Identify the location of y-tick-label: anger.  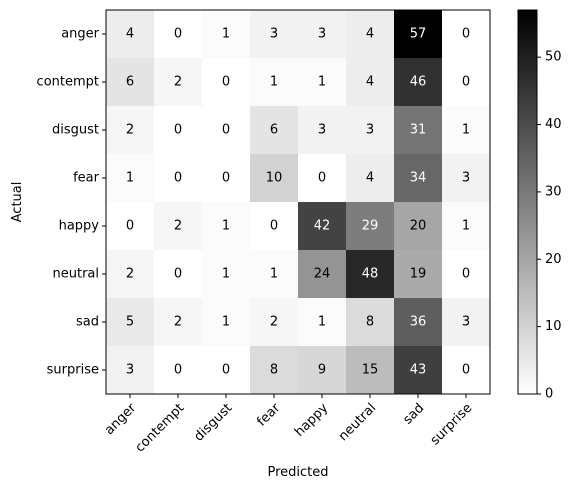
(80, 34).